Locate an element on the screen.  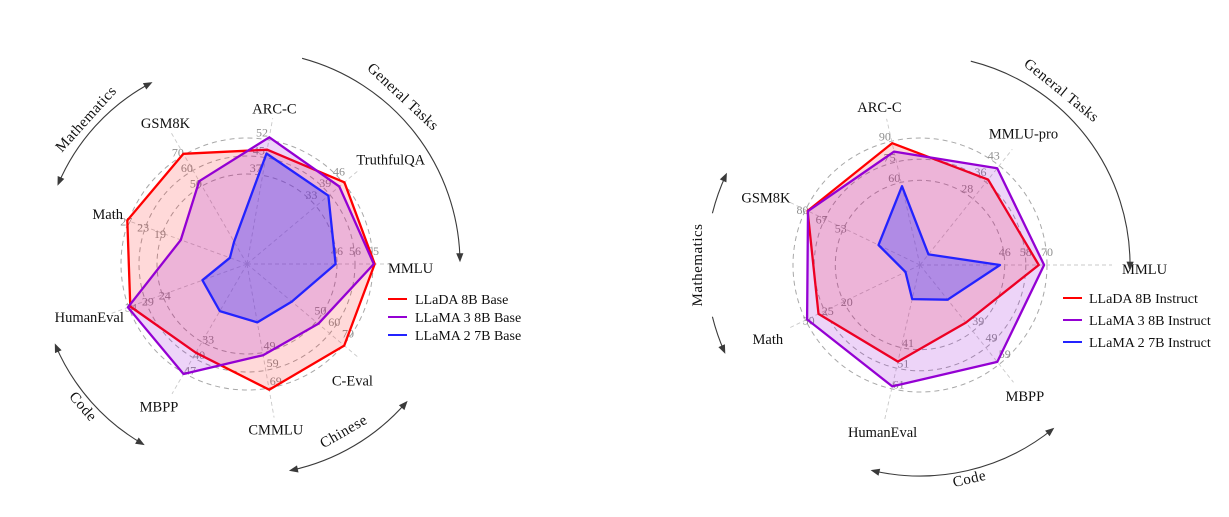
tick-label-GSM8K-67: 67 is located at coordinates (822, 219).